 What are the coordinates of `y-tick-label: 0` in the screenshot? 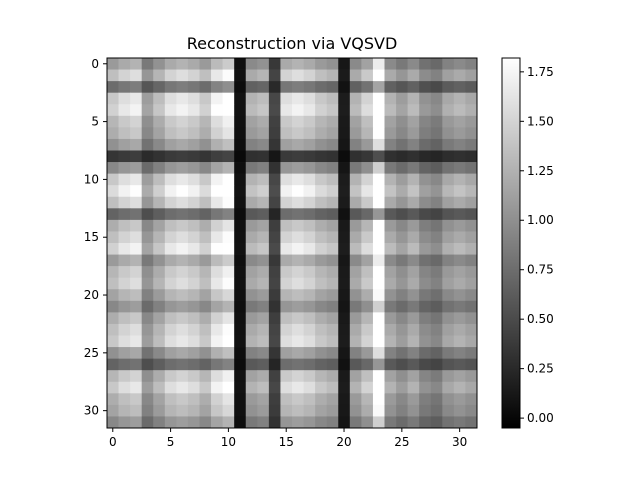 It's located at (95, 64).